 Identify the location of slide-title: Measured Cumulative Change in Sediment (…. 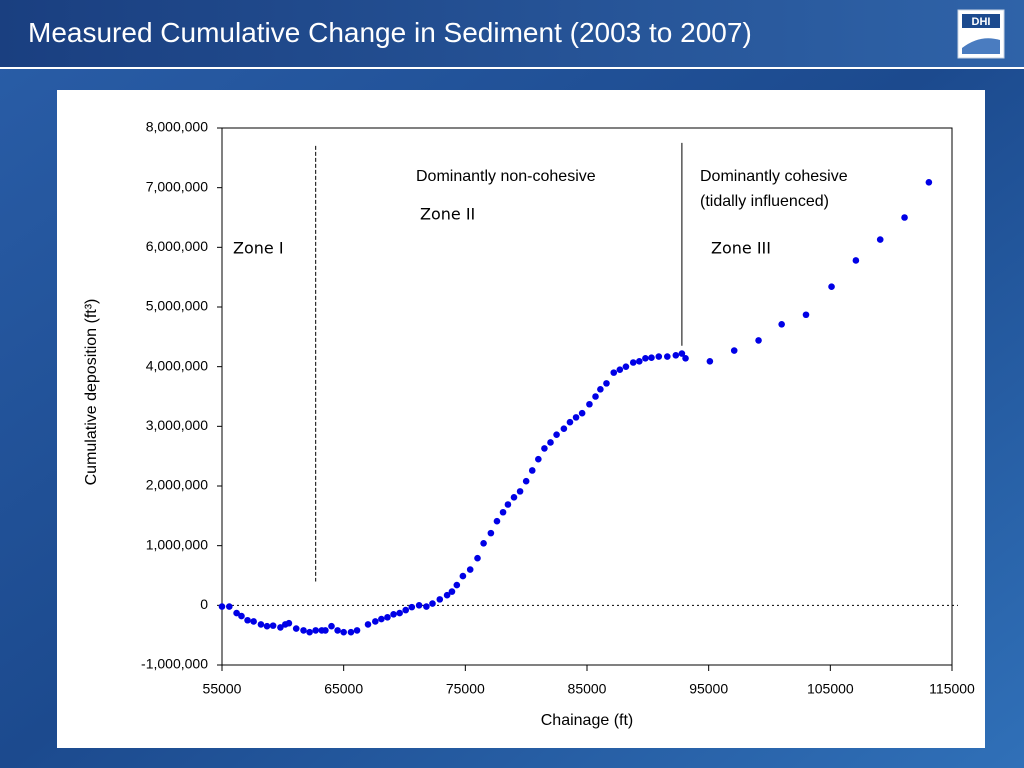
(390, 32).